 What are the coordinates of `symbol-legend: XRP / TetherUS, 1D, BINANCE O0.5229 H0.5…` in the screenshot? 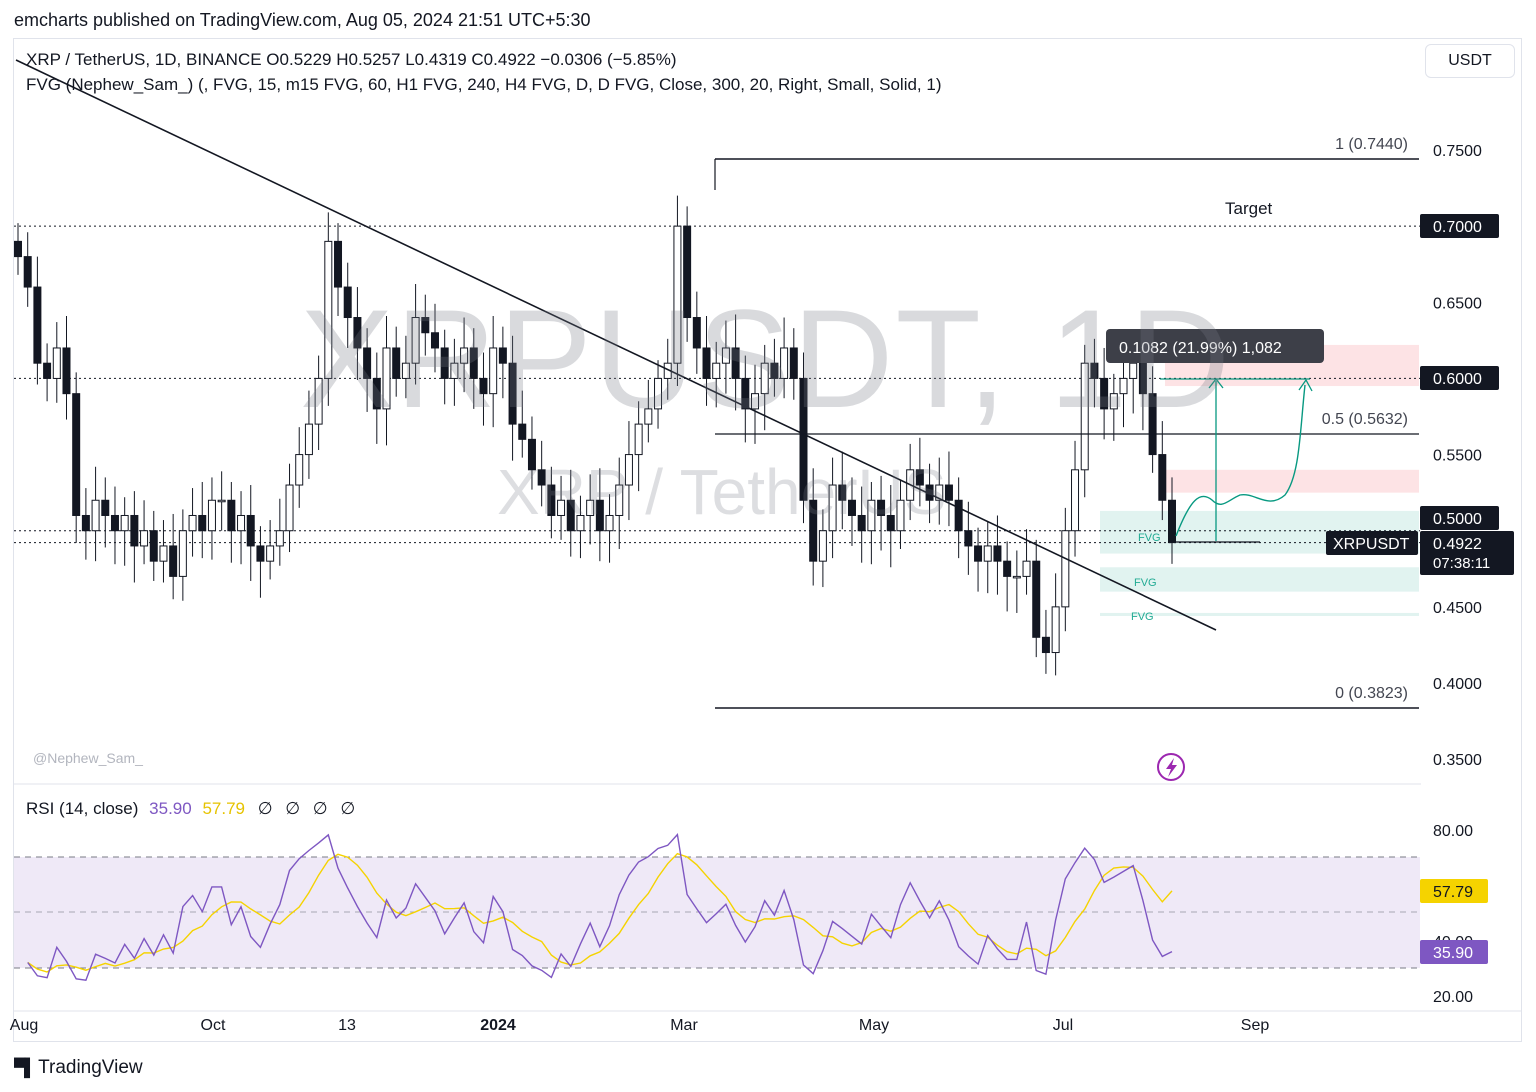 It's located at (351, 59).